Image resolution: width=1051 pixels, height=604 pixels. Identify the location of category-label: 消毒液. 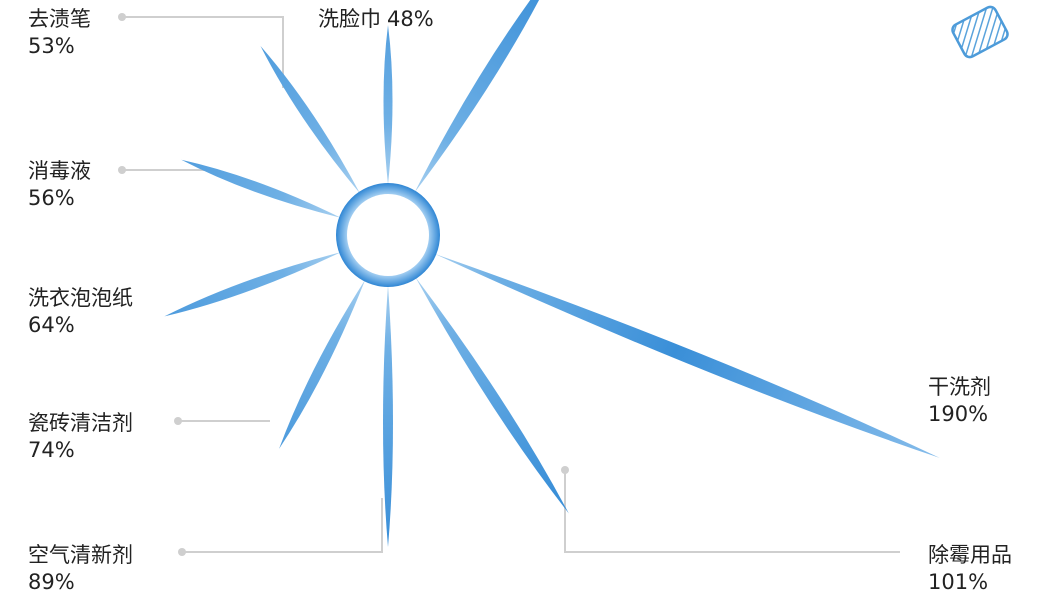
(59, 171).